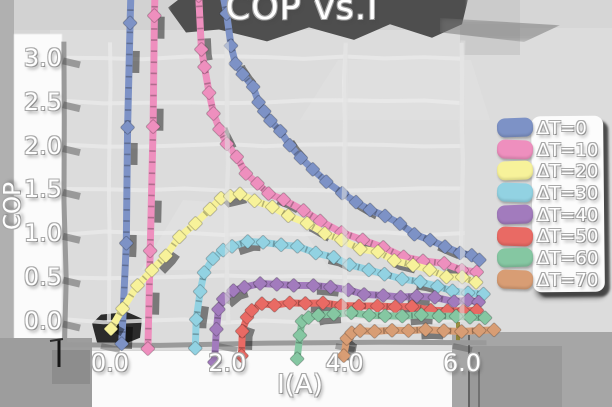  I want to click on x-axis-label: I(A), so click(300, 385).